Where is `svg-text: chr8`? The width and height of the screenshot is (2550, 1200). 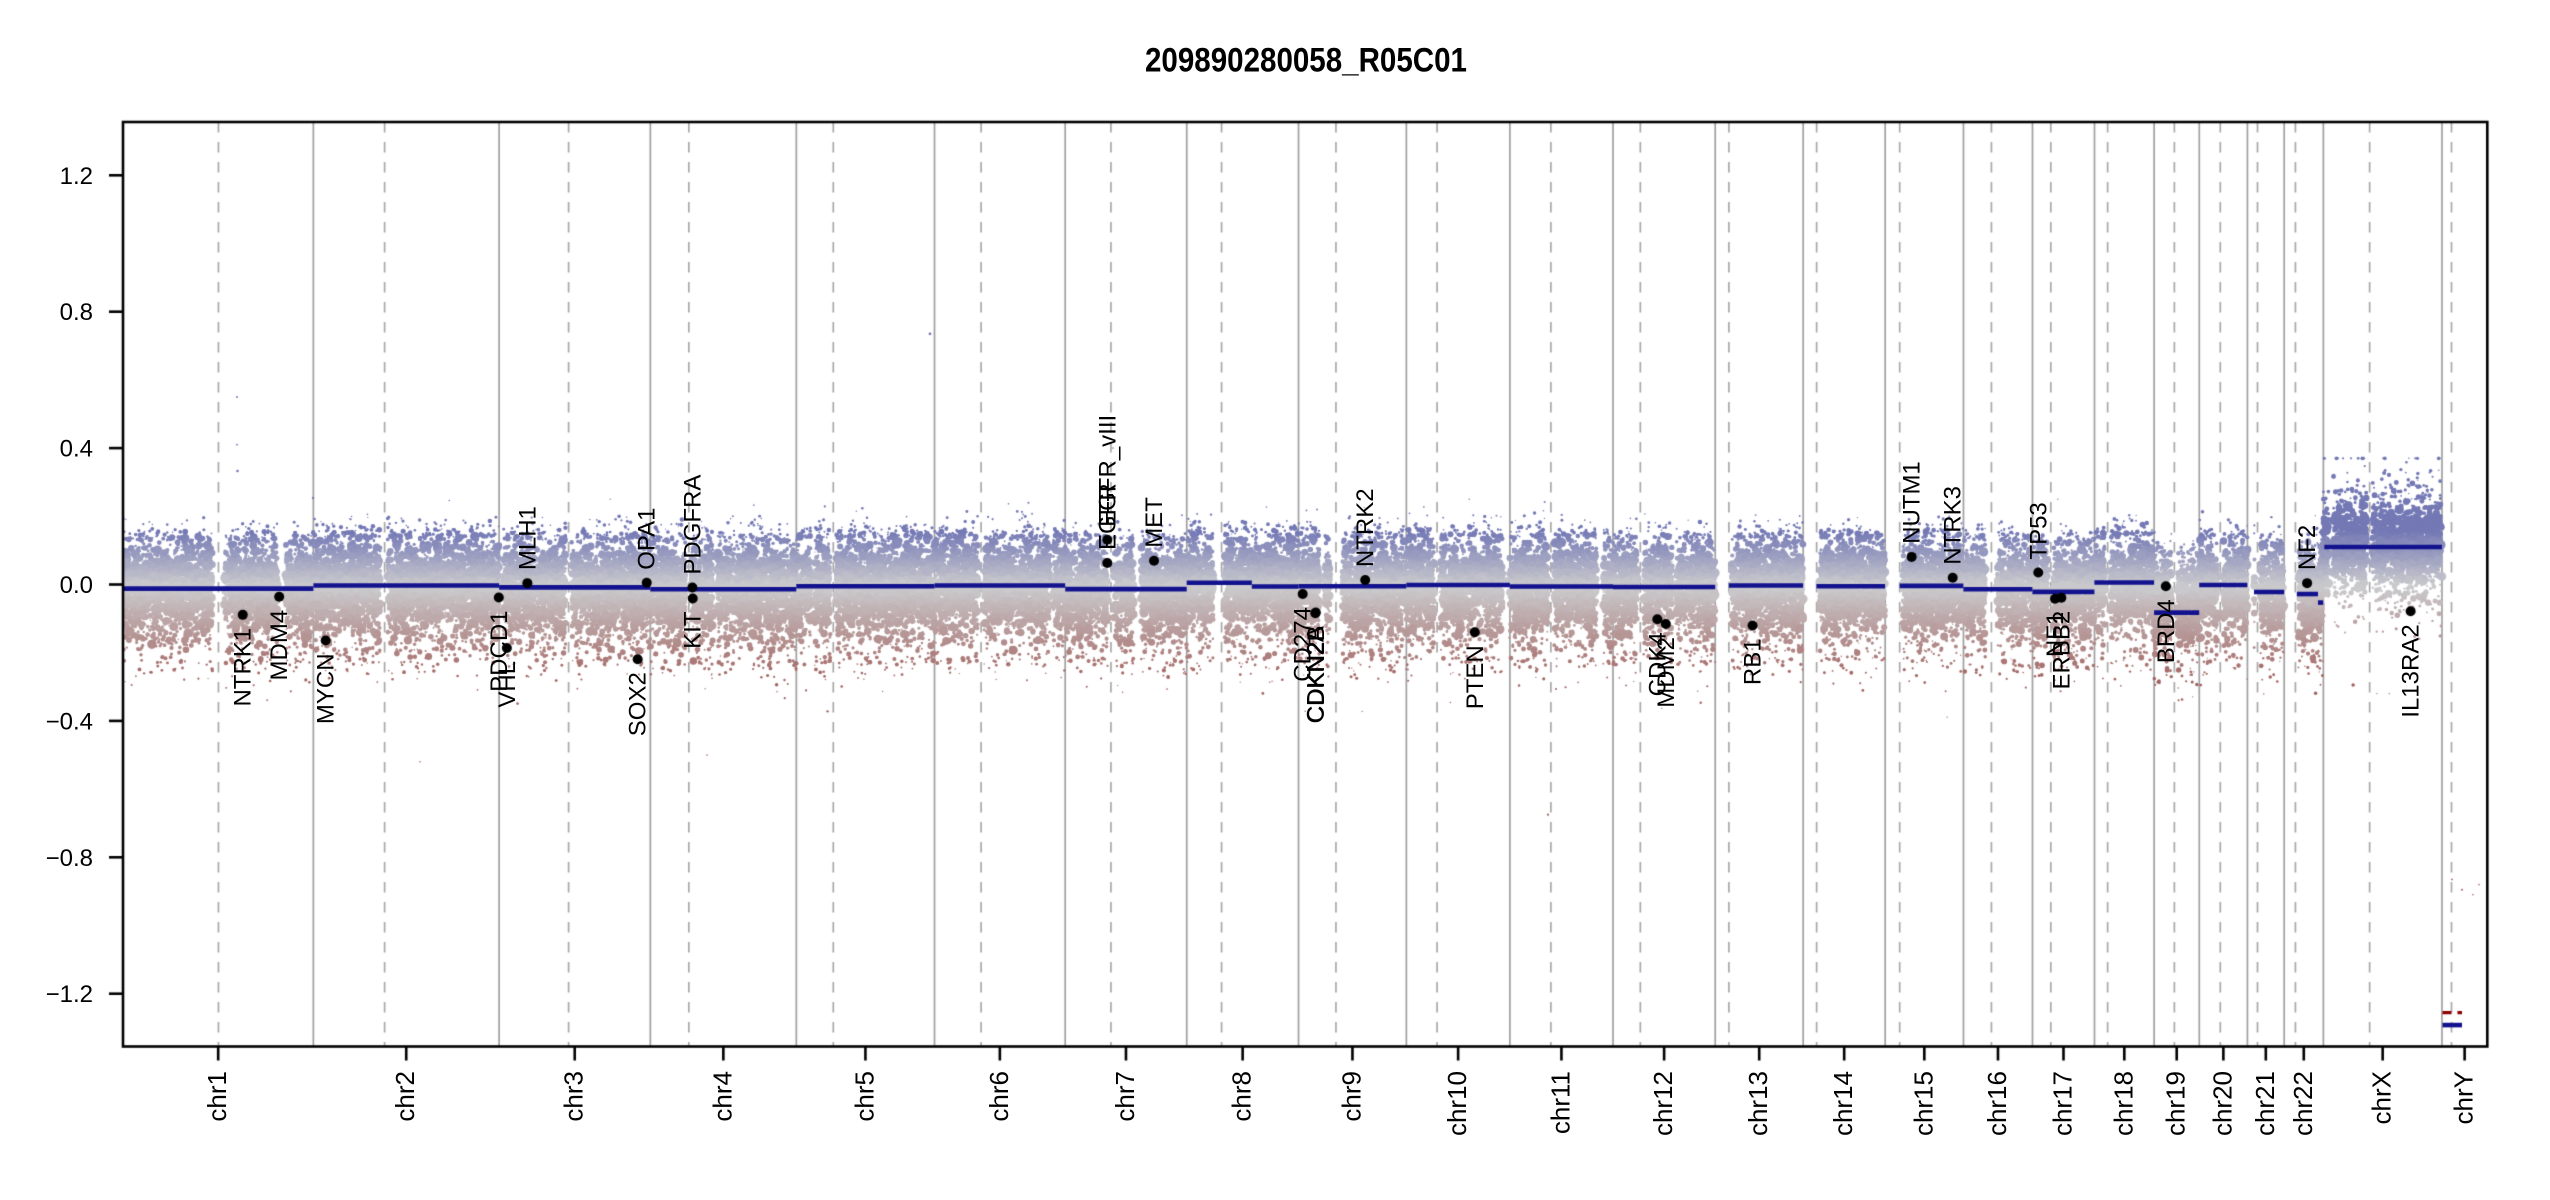
svg-text: chr8 is located at coordinates (1242, 1096).